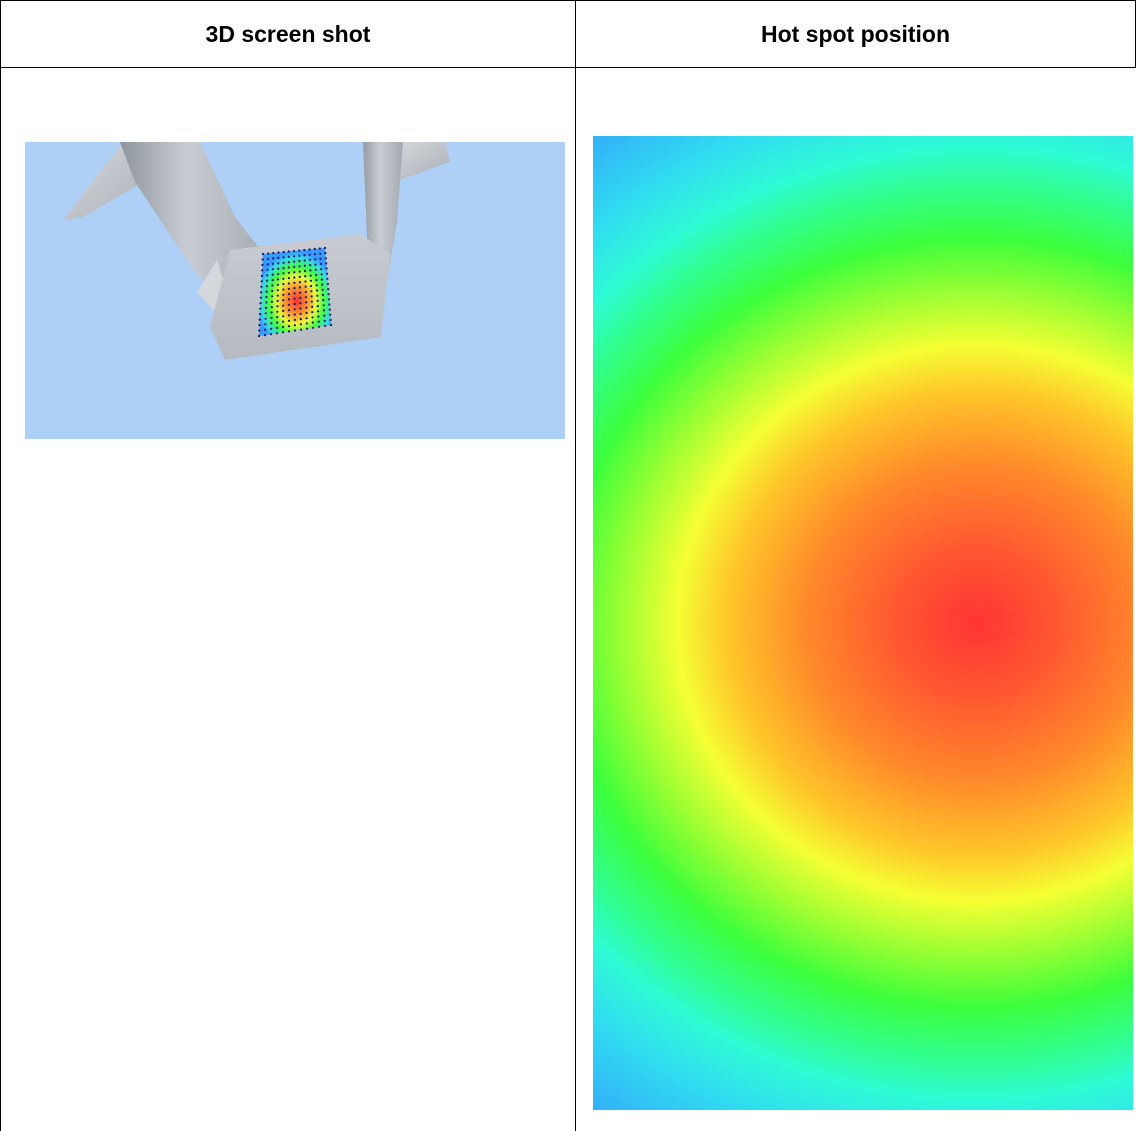 This screenshot has height=1131, width=1136. Describe the element at coordinates (575, 565) in the screenshot. I see `table-column-divider` at that location.